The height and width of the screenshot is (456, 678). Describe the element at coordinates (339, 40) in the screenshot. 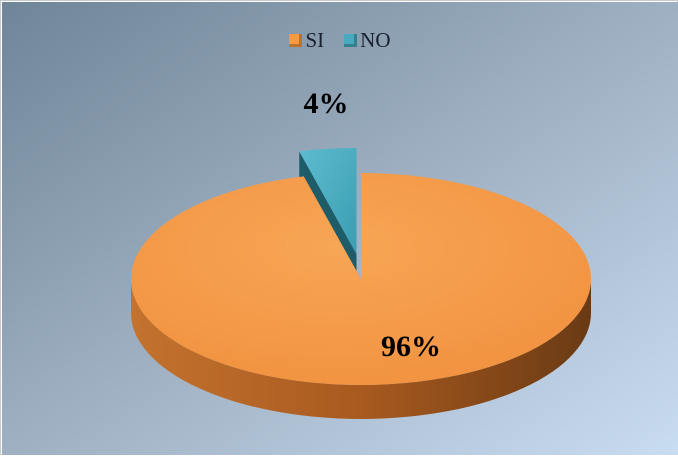

I see `legend: SI NO` at that location.